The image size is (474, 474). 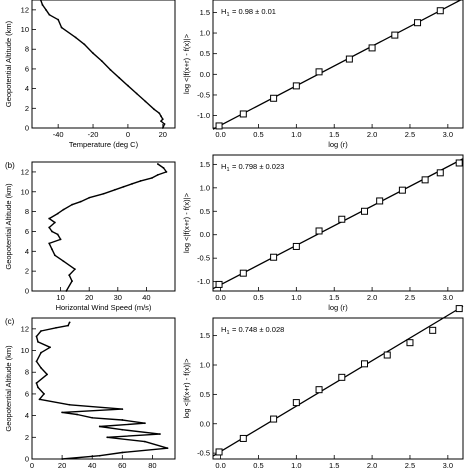 What do you see at coordinates (205, 187) in the screenshot?
I see `chart4-y-tick-label: 1.0` at bounding box center [205, 187].